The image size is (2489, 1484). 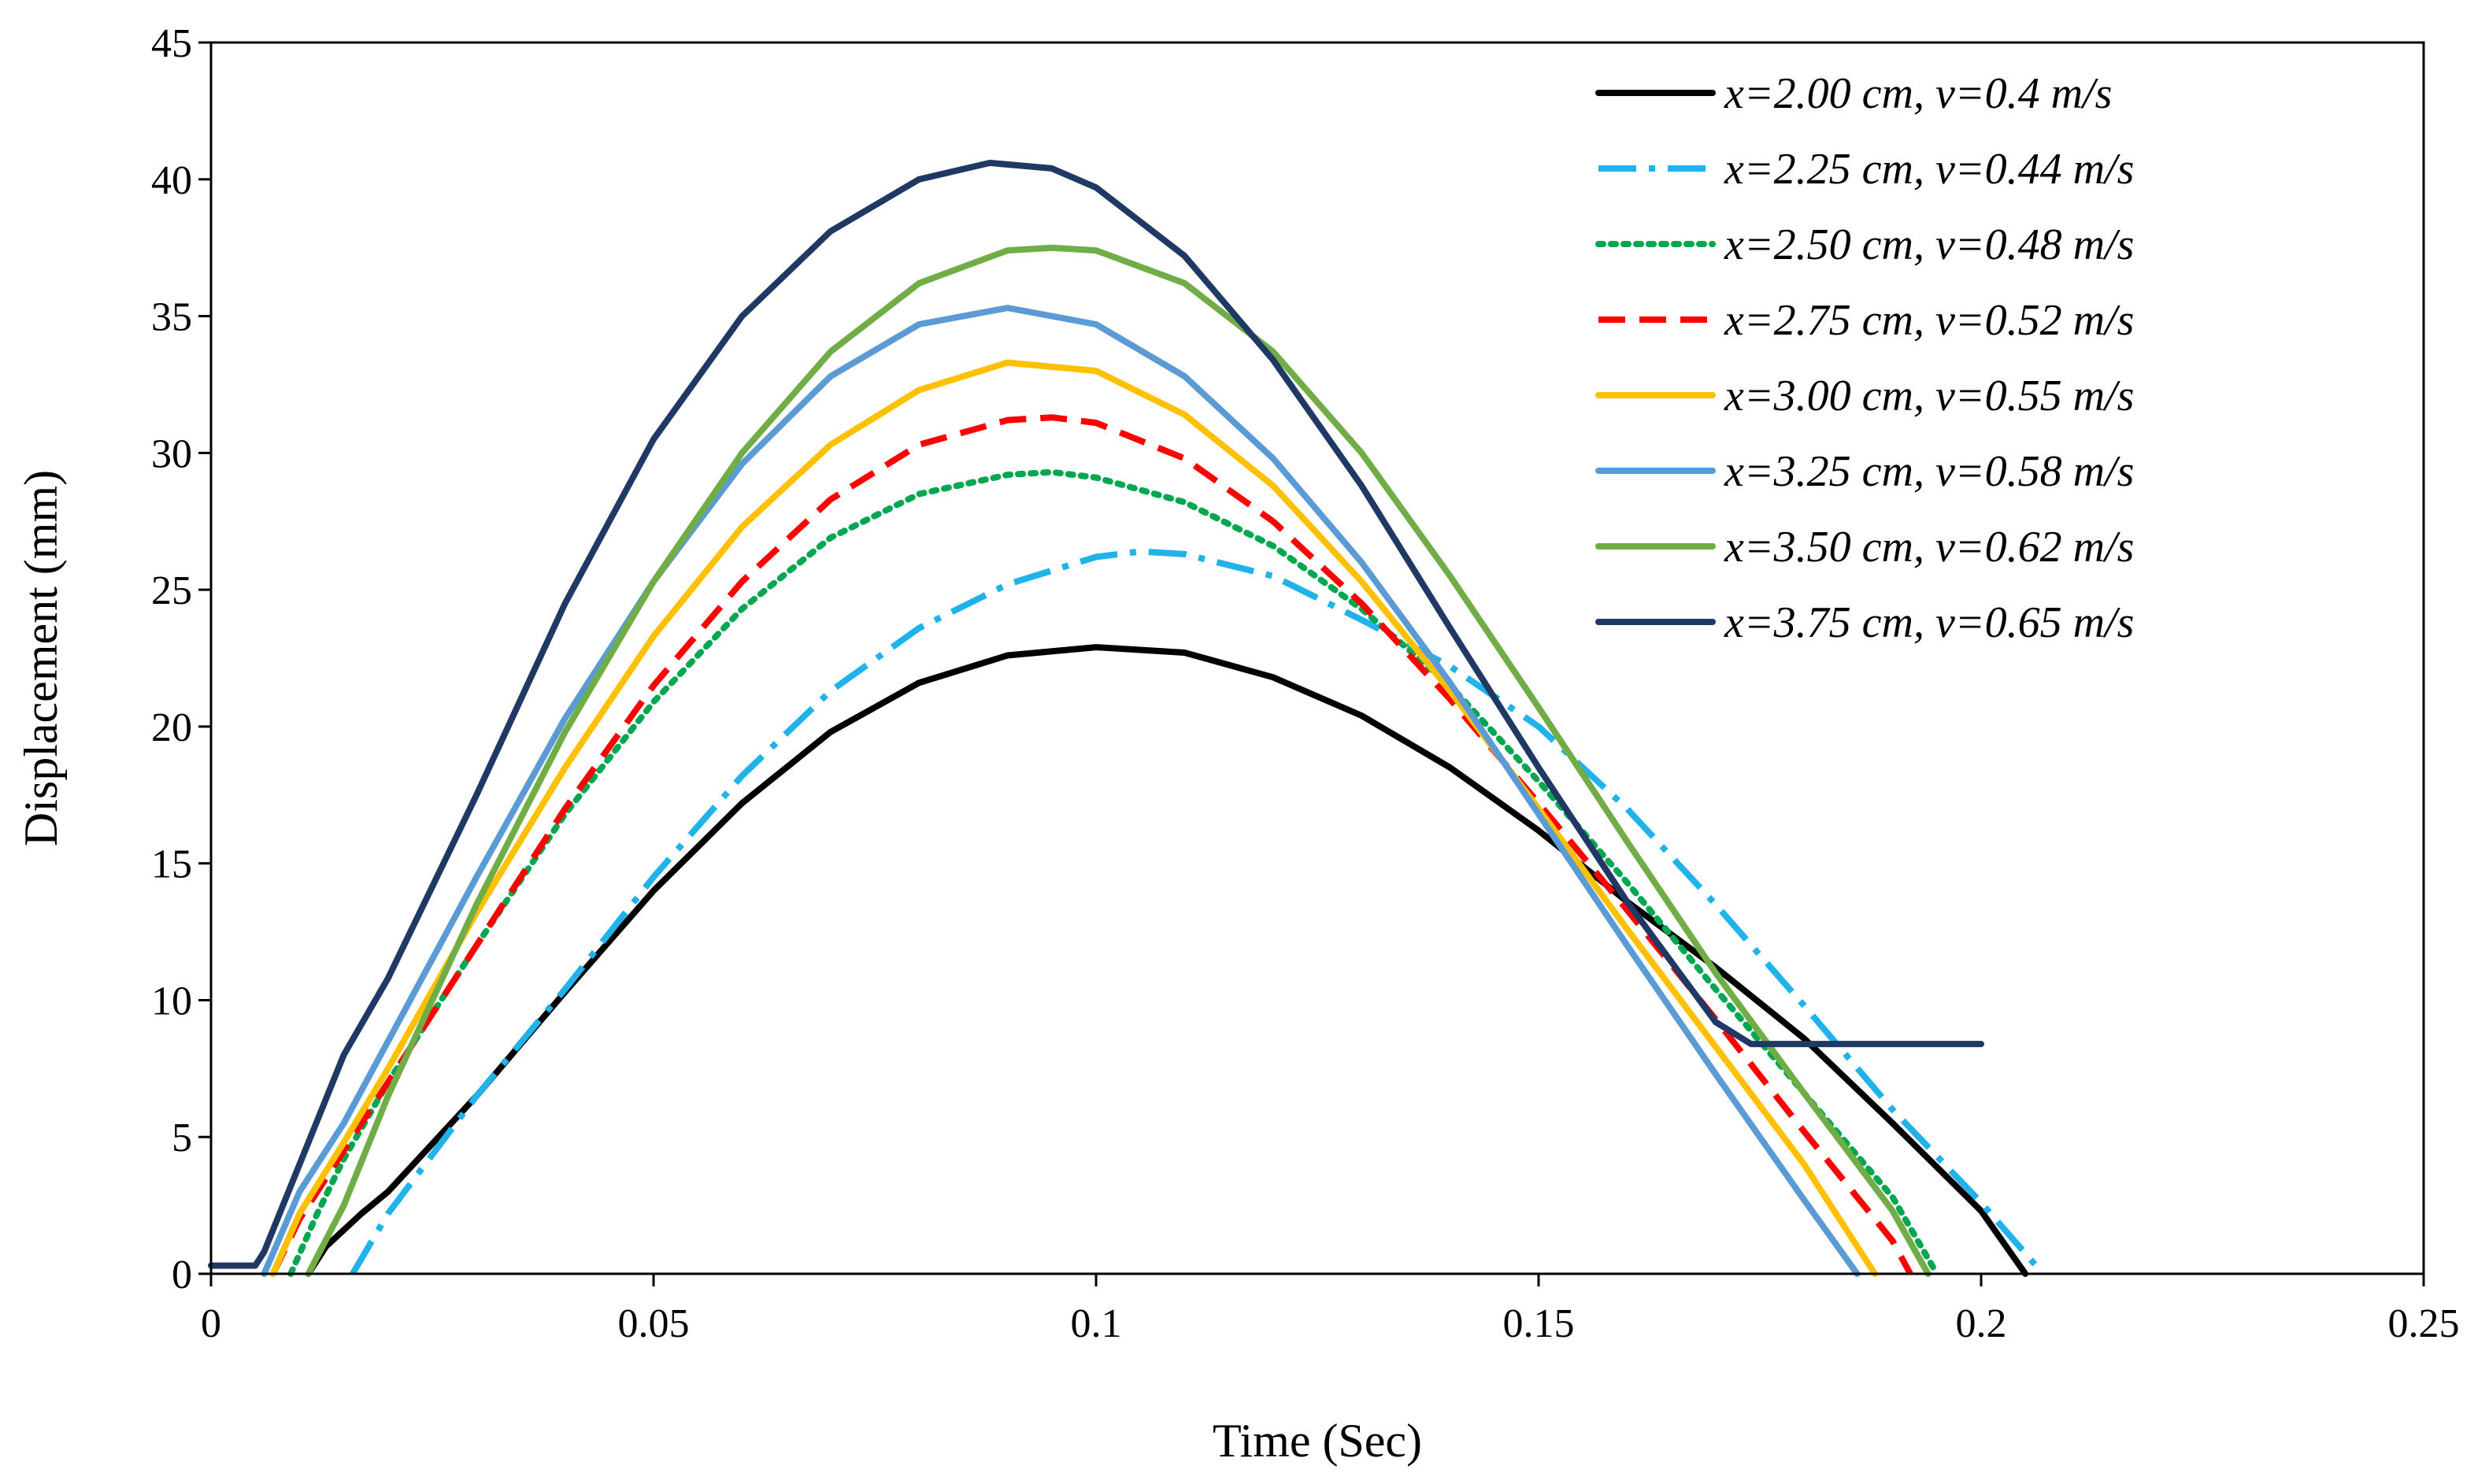 I want to click on legend-label: x=3.00 cm, v=0.55 m/s, so click(x=1929, y=396).